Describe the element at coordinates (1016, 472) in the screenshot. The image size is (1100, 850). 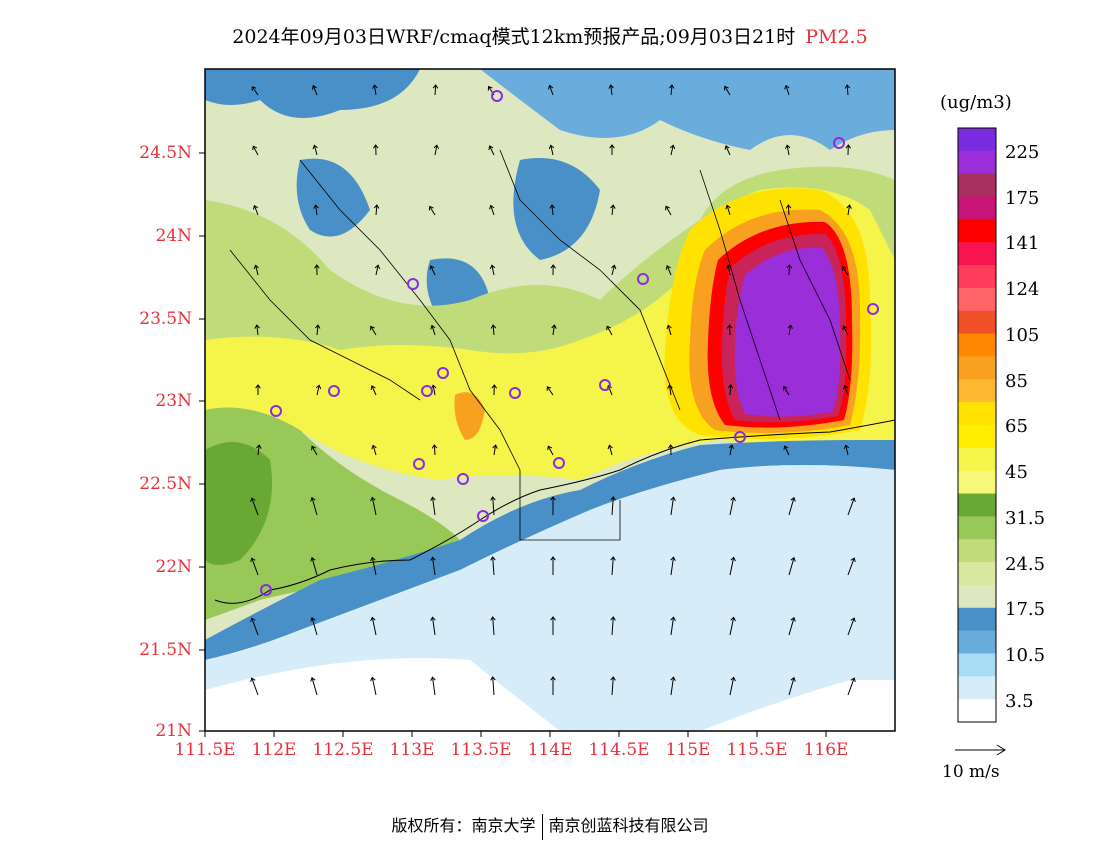
I see `colorbar-label: 45` at that location.